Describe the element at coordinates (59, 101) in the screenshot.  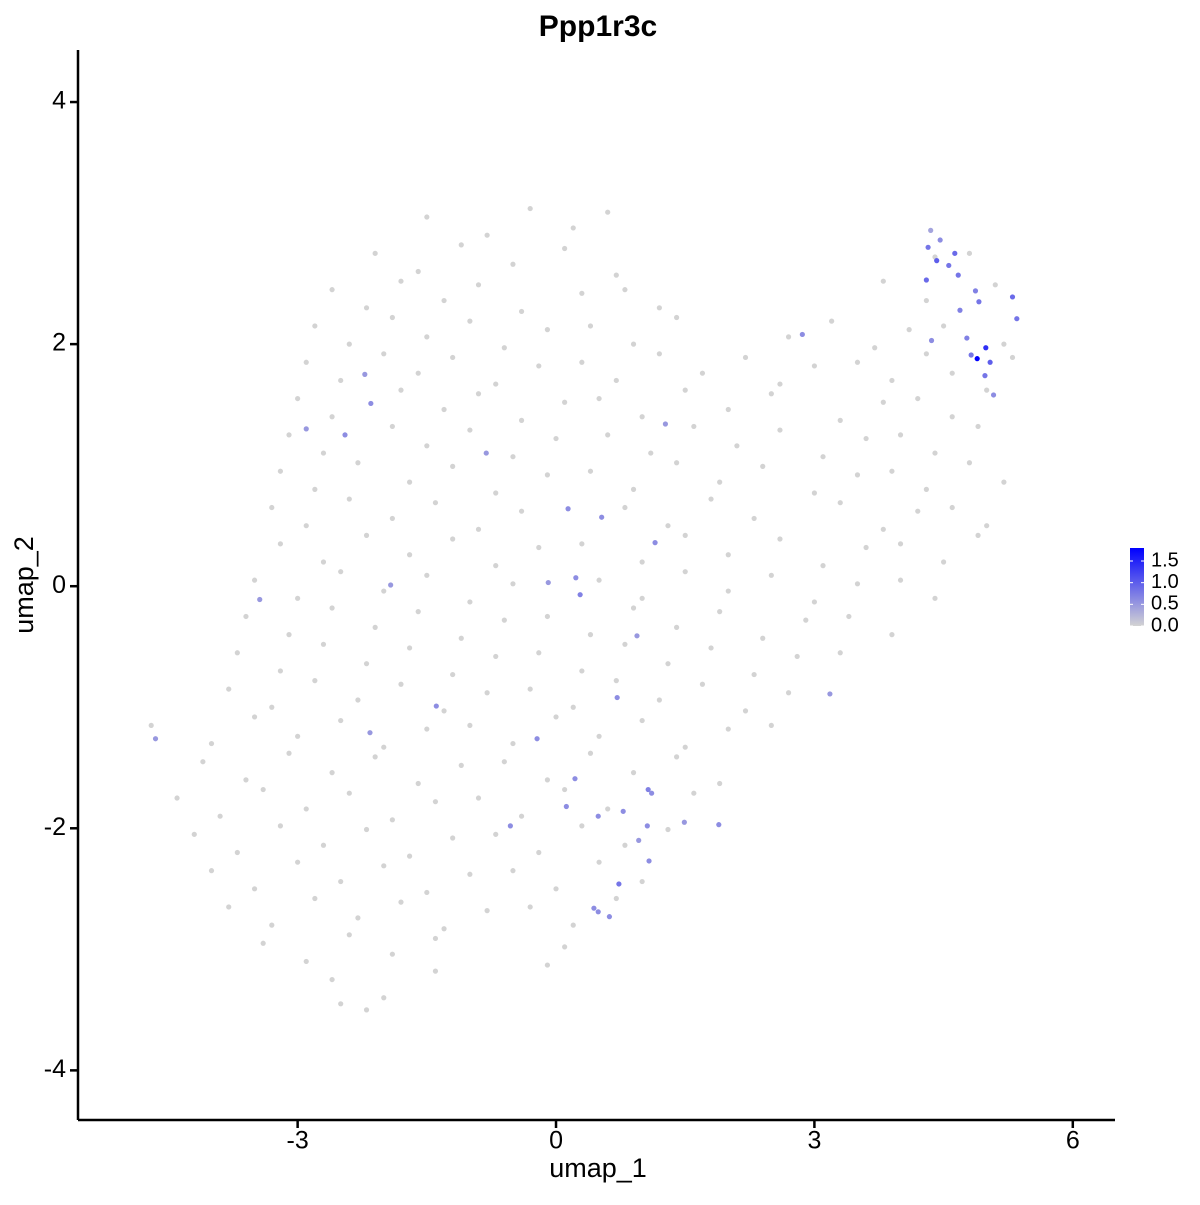
I see `y-tick-label: 4` at that location.